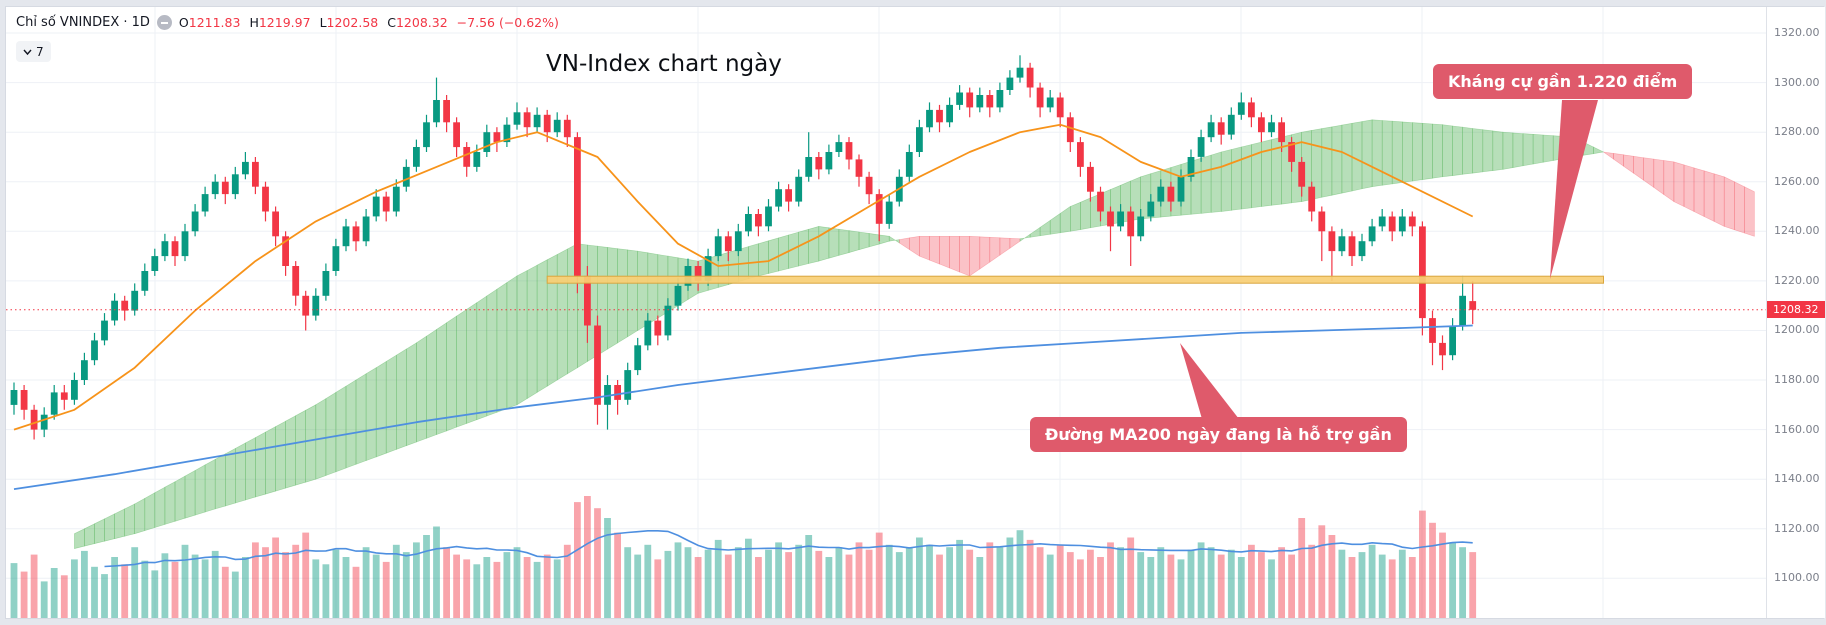 Image resolution: width=1826 pixels, height=625 pixels. Describe the element at coordinates (209, 22) in the screenshot. I see `open-value: O1211.83` at that location.